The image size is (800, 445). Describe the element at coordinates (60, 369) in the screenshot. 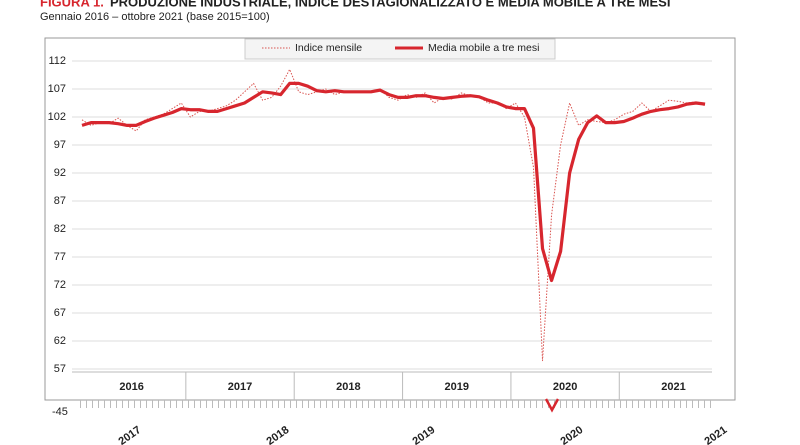

I see `y-tick-label: 57` at that location.